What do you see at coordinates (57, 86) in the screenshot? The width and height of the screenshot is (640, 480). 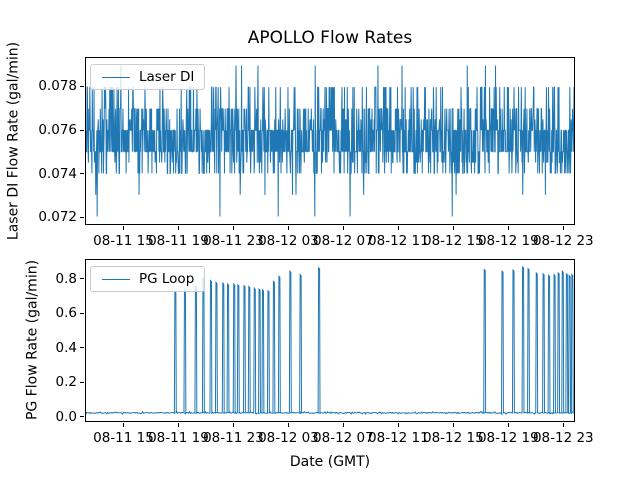 I see `y-tick-label: 0.078` at bounding box center [57, 86].